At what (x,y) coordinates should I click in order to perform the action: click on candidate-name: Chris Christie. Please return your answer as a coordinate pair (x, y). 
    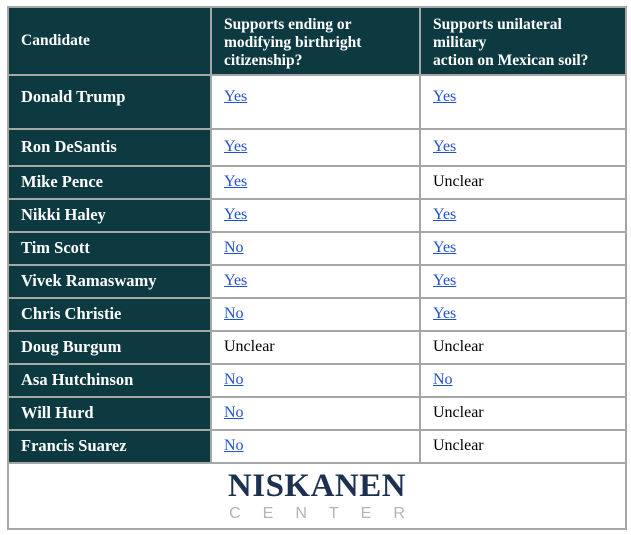
    Looking at the image, I should click on (109, 314).